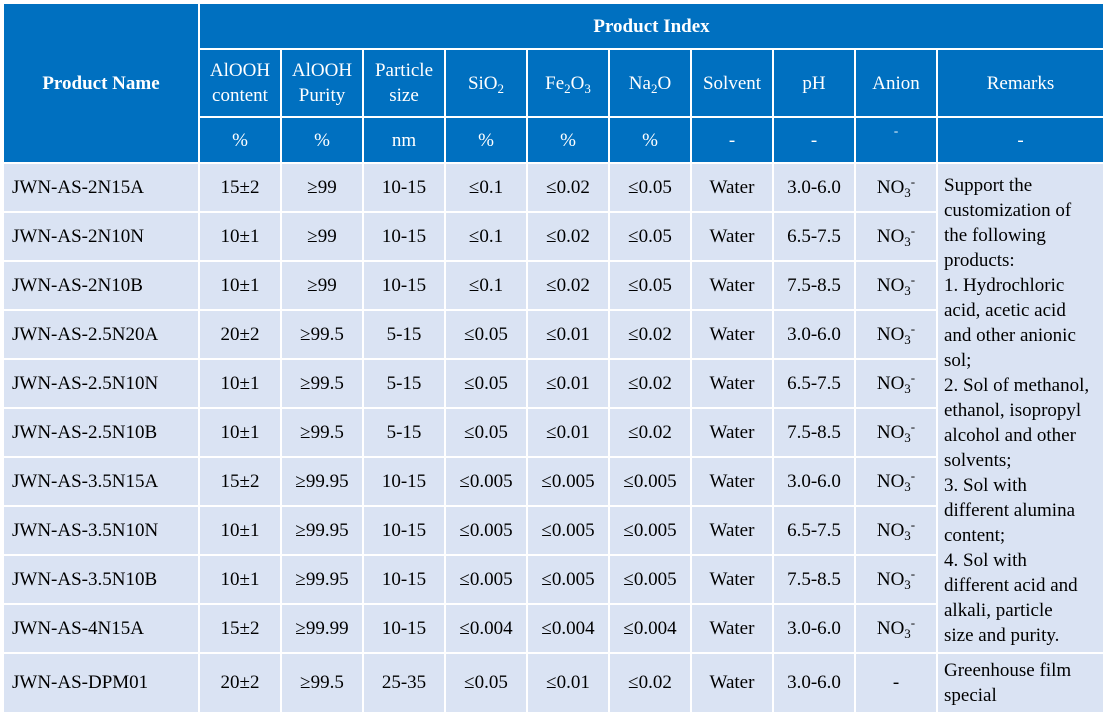 This screenshot has width=1105, height=723. I want to click on product-name-cell: JWN-AS-2N10N, so click(101, 236).